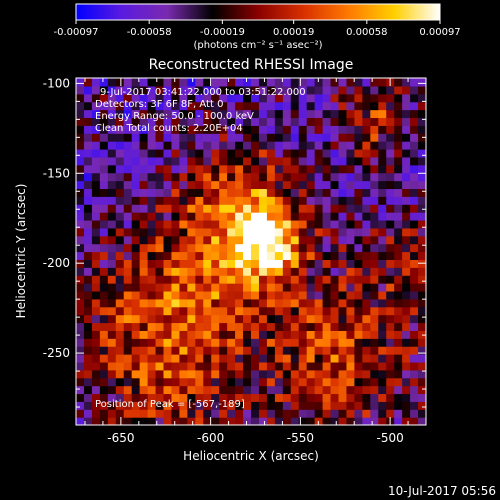 The height and width of the screenshot is (500, 500). What do you see at coordinates (120, 438) in the screenshot?
I see `x-tick-label: -650` at bounding box center [120, 438].